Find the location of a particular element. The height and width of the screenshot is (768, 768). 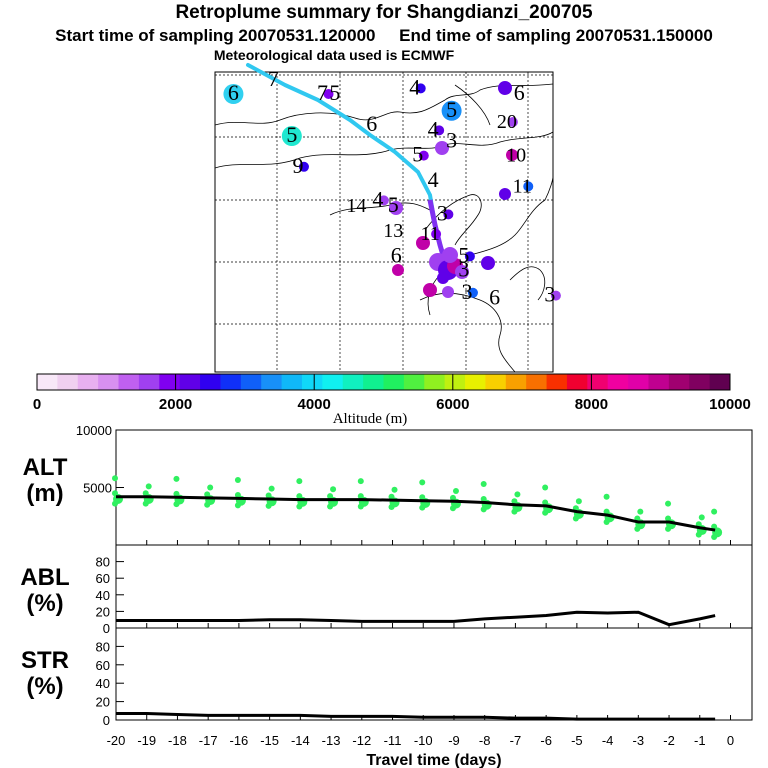

map-label-3: 5 is located at coordinates (334, 92).